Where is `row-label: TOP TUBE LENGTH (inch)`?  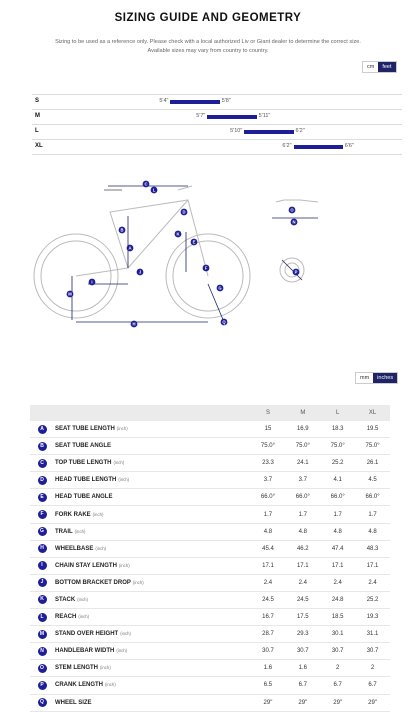 row-label: TOP TUBE LENGTH (inch) is located at coordinates (152, 463).